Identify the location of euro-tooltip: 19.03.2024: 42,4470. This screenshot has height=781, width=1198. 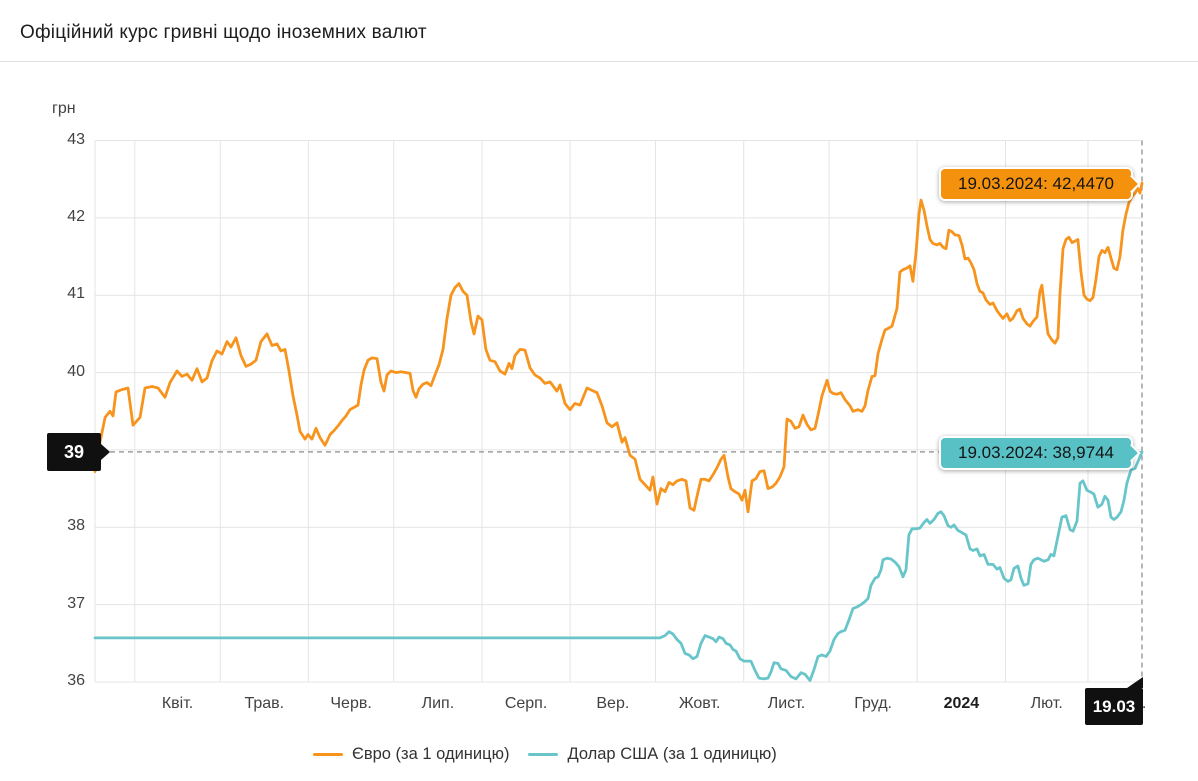
(1040, 184).